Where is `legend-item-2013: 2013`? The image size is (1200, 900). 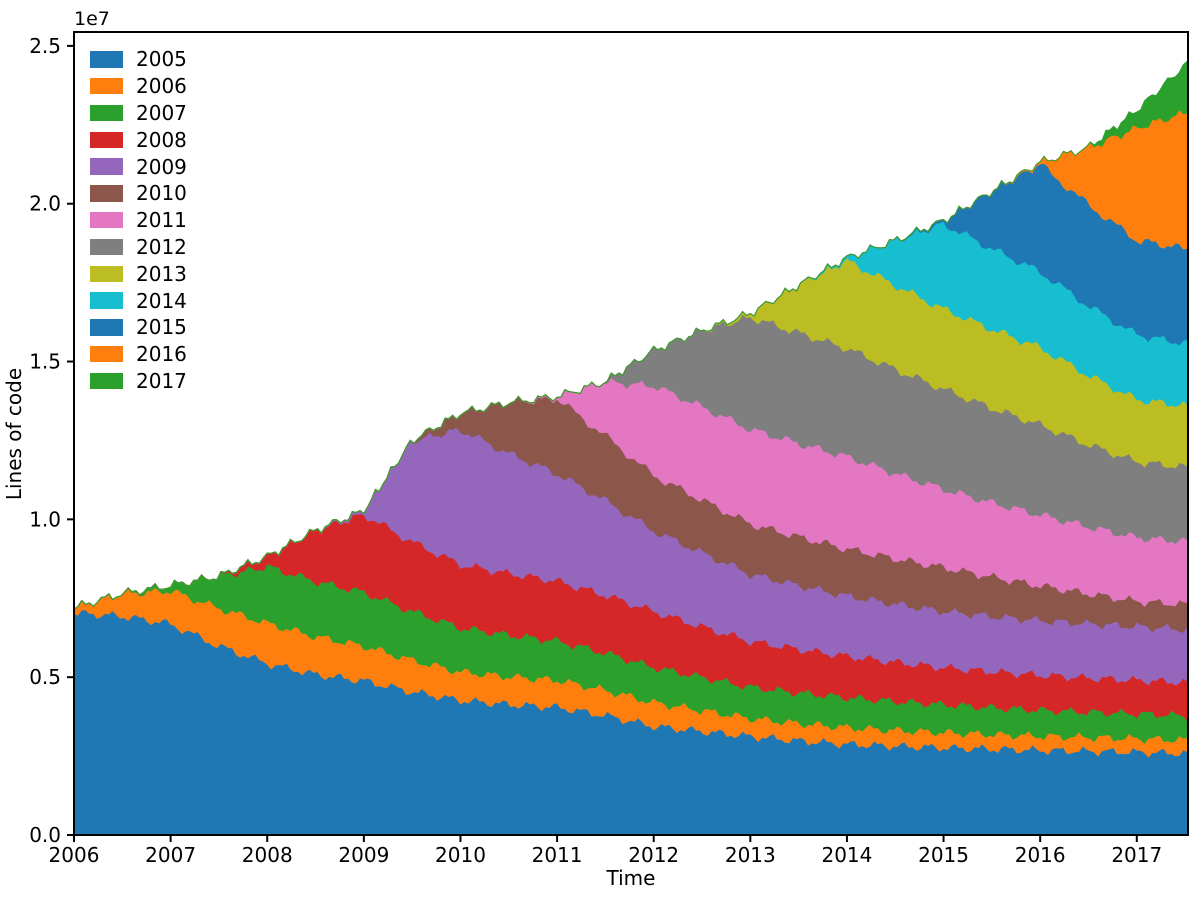 legend-item-2013: 2013 is located at coordinates (138, 273).